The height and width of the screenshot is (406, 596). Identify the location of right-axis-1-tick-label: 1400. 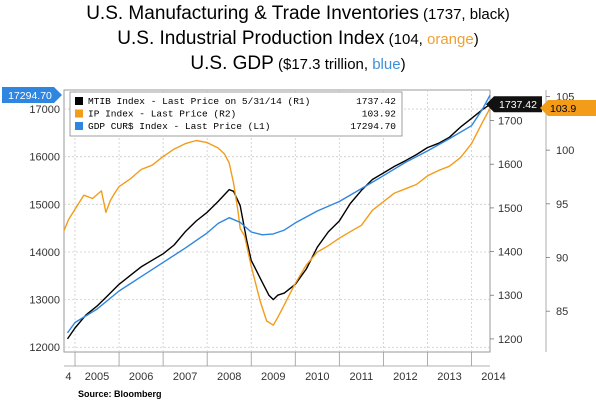
(510, 253).